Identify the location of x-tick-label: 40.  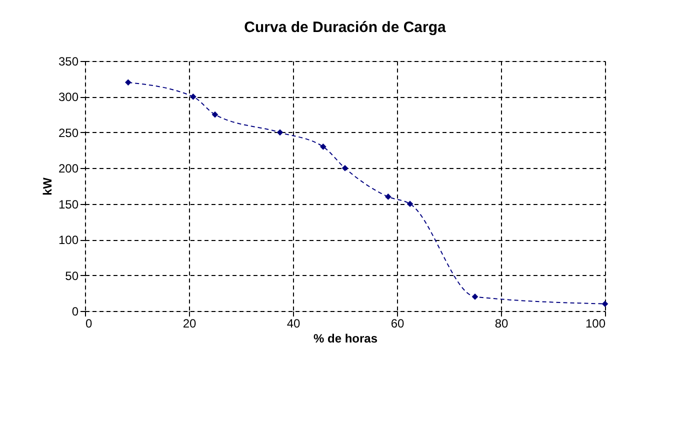
(293, 323).